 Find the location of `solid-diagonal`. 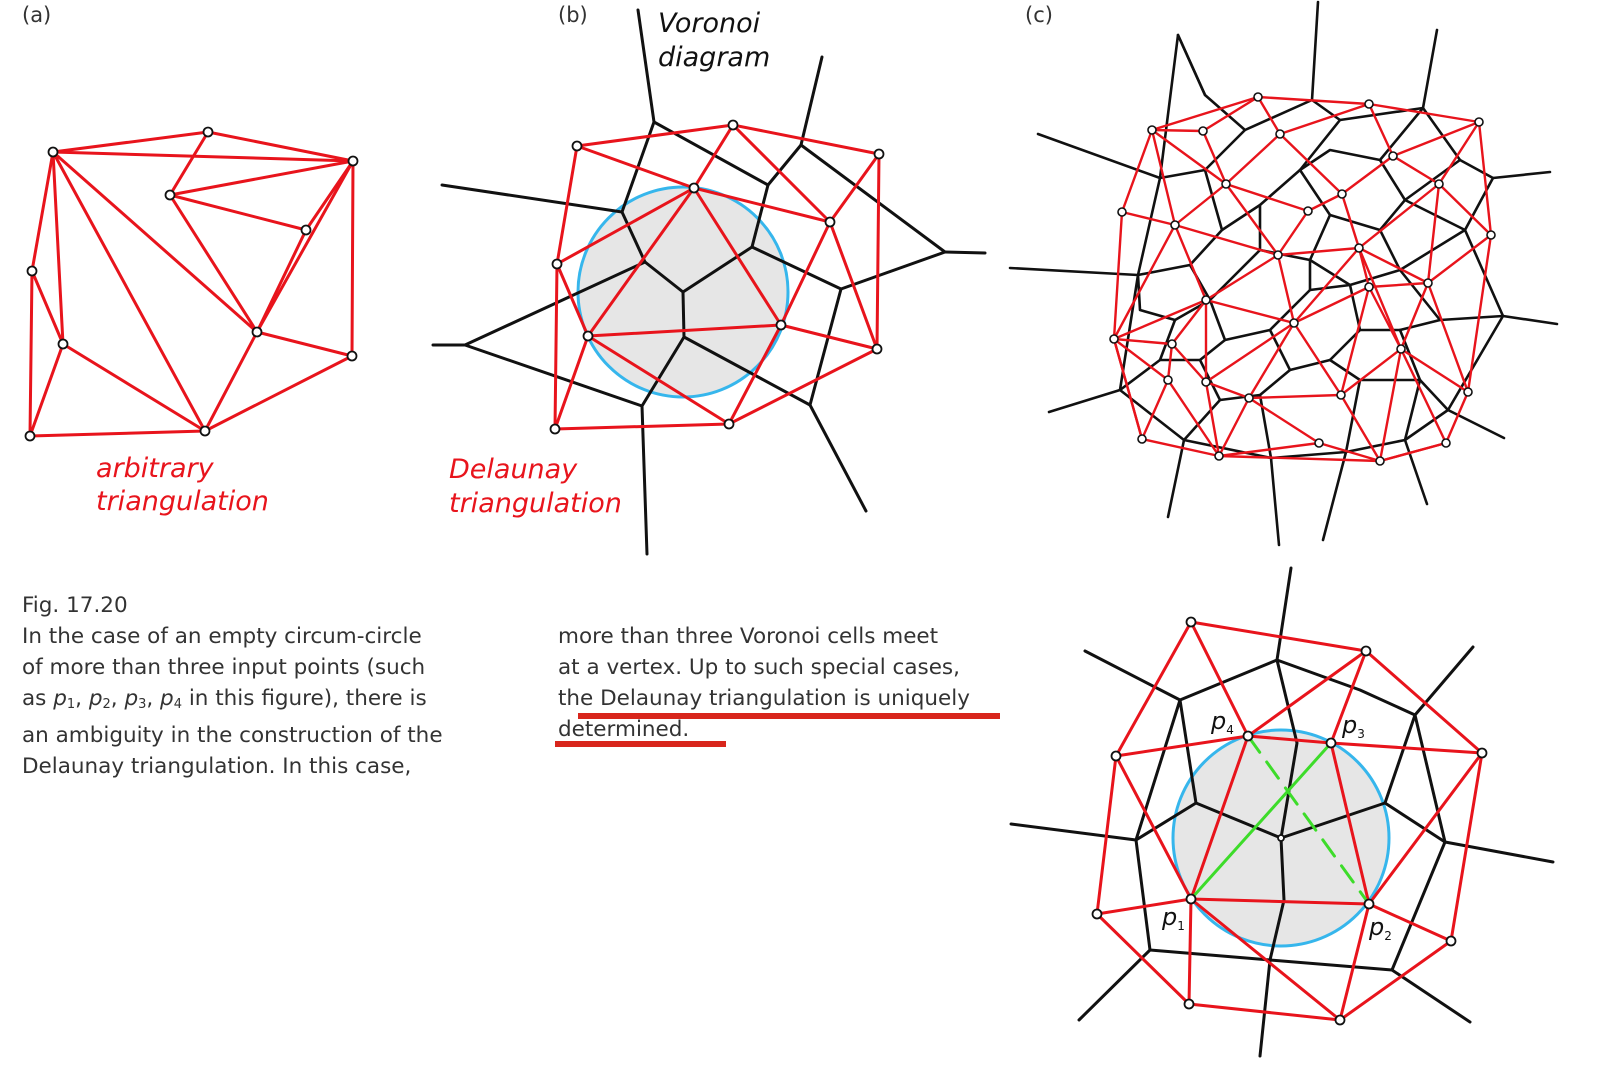

solid-diagonal is located at coordinates (1261, 821).